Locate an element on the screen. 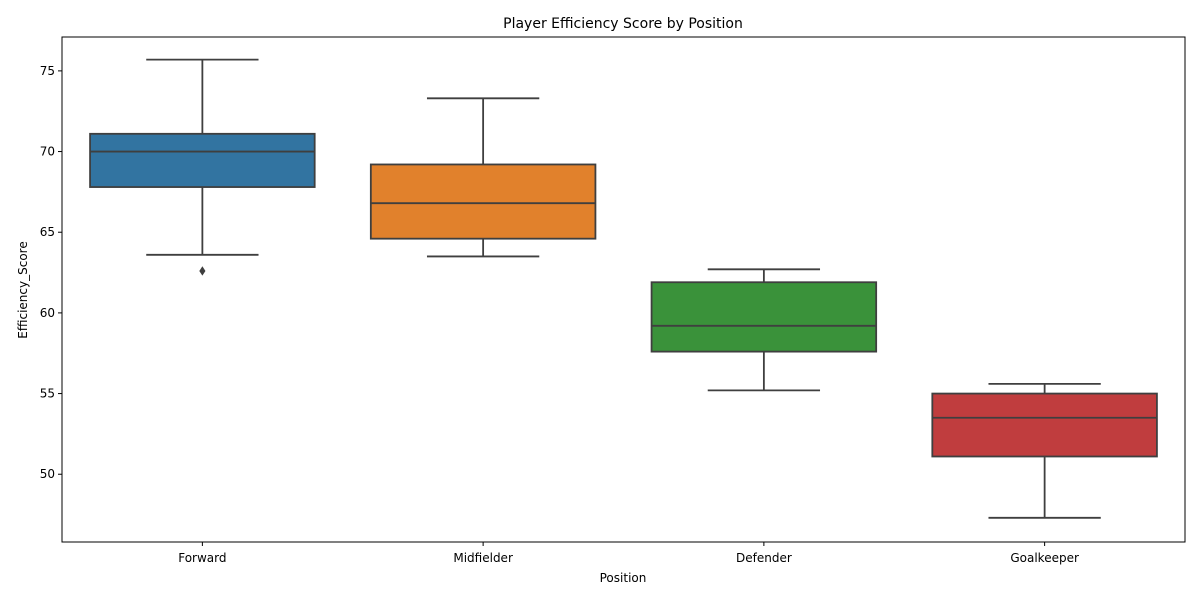 This screenshot has width=1200, height=600. y-tick-label: 70 is located at coordinates (47, 152).